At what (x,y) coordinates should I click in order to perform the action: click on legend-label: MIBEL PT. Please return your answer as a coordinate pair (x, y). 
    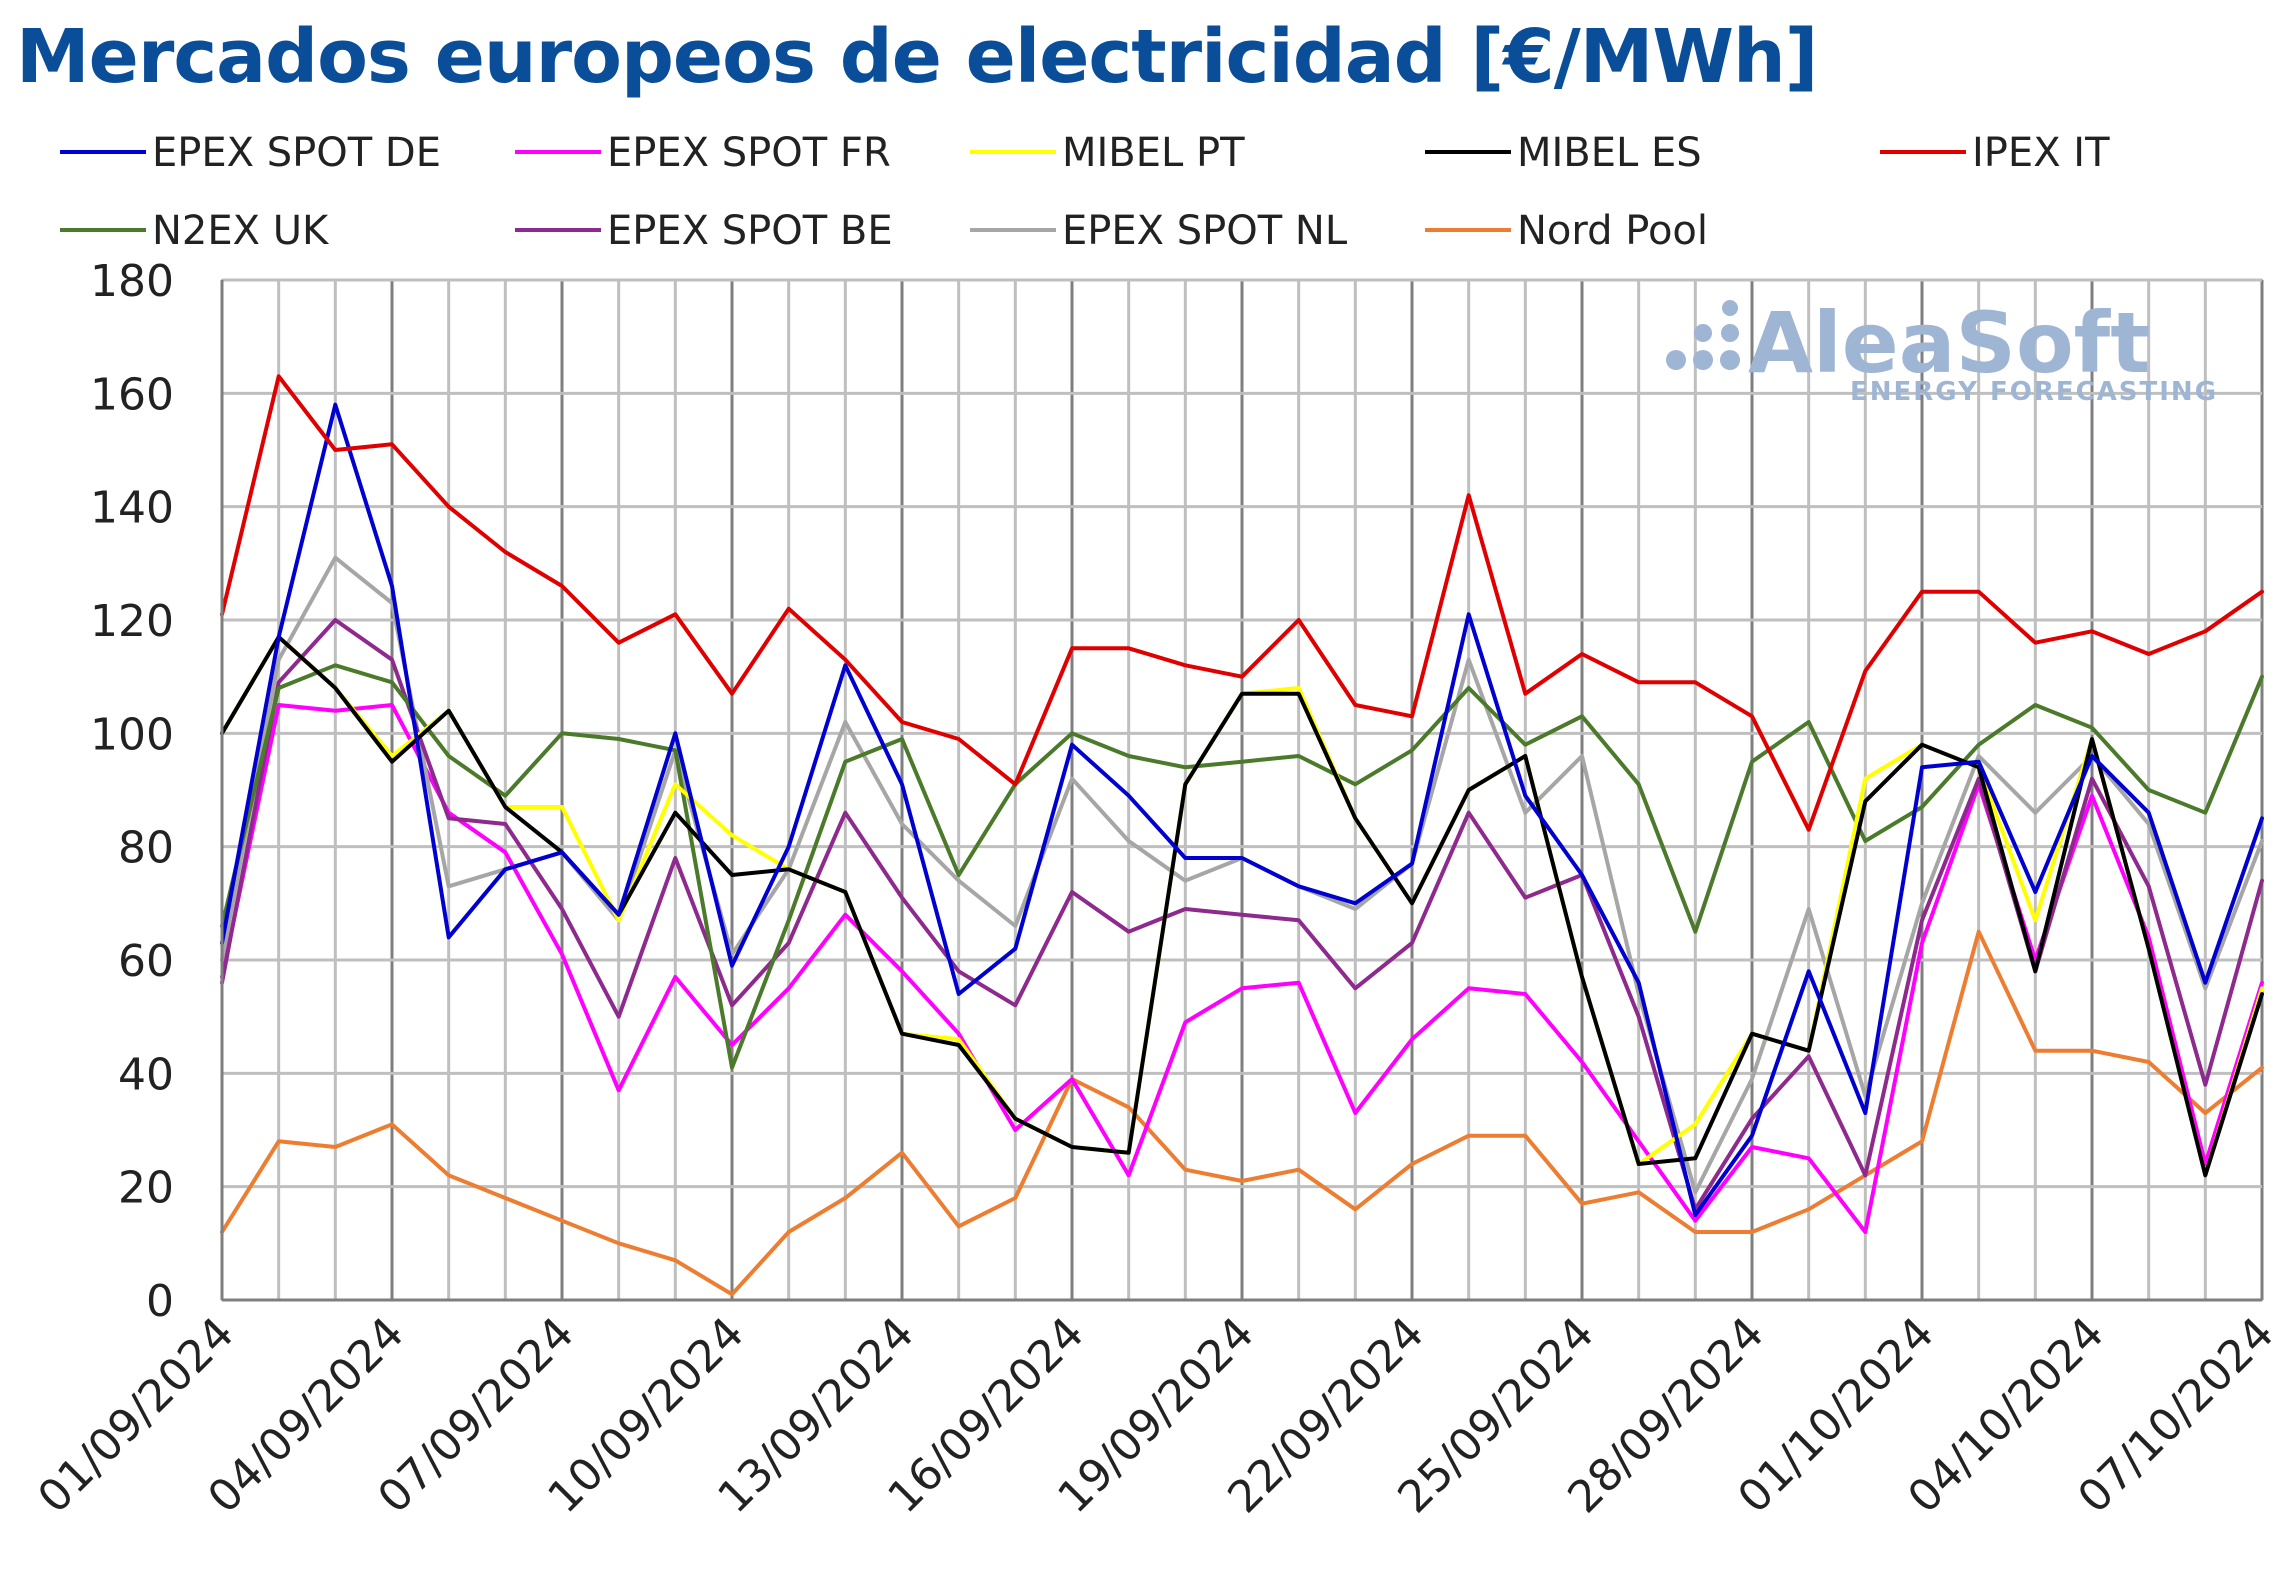
    Looking at the image, I should click on (1153, 153).